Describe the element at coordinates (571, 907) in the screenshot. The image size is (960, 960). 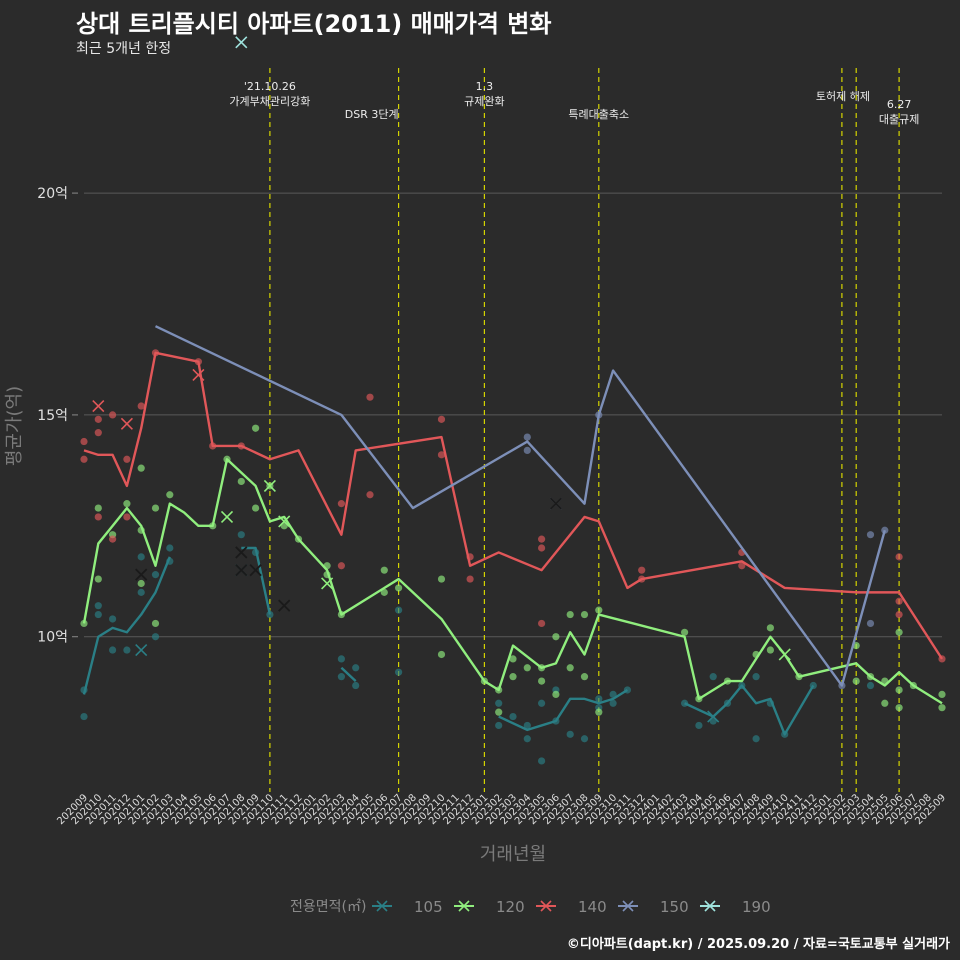
I see `legend-item-140: 140` at that location.